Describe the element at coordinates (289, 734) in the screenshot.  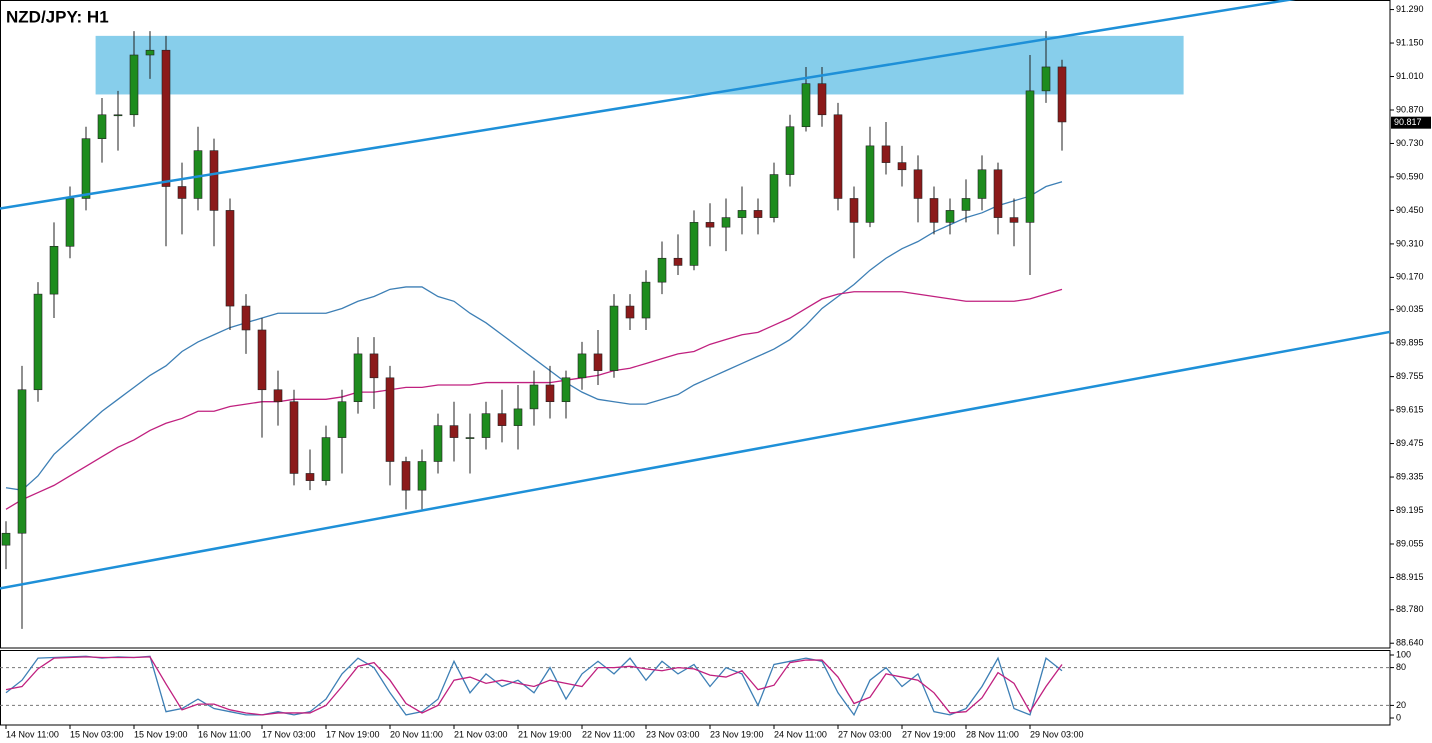
I see `x-tick-label: 17 Nov 03:00` at that location.